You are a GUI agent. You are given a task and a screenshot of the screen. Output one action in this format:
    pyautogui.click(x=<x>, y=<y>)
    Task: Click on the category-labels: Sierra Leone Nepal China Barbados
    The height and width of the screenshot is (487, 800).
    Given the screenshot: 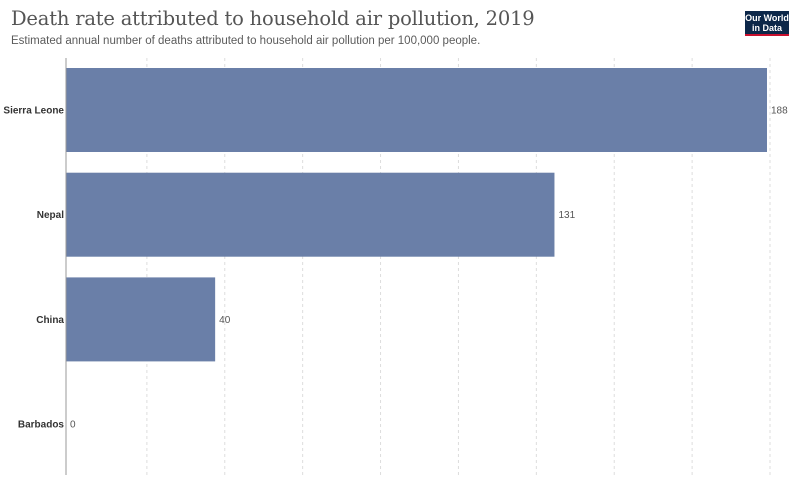 What is the action you would take?
    pyautogui.click(x=33, y=268)
    